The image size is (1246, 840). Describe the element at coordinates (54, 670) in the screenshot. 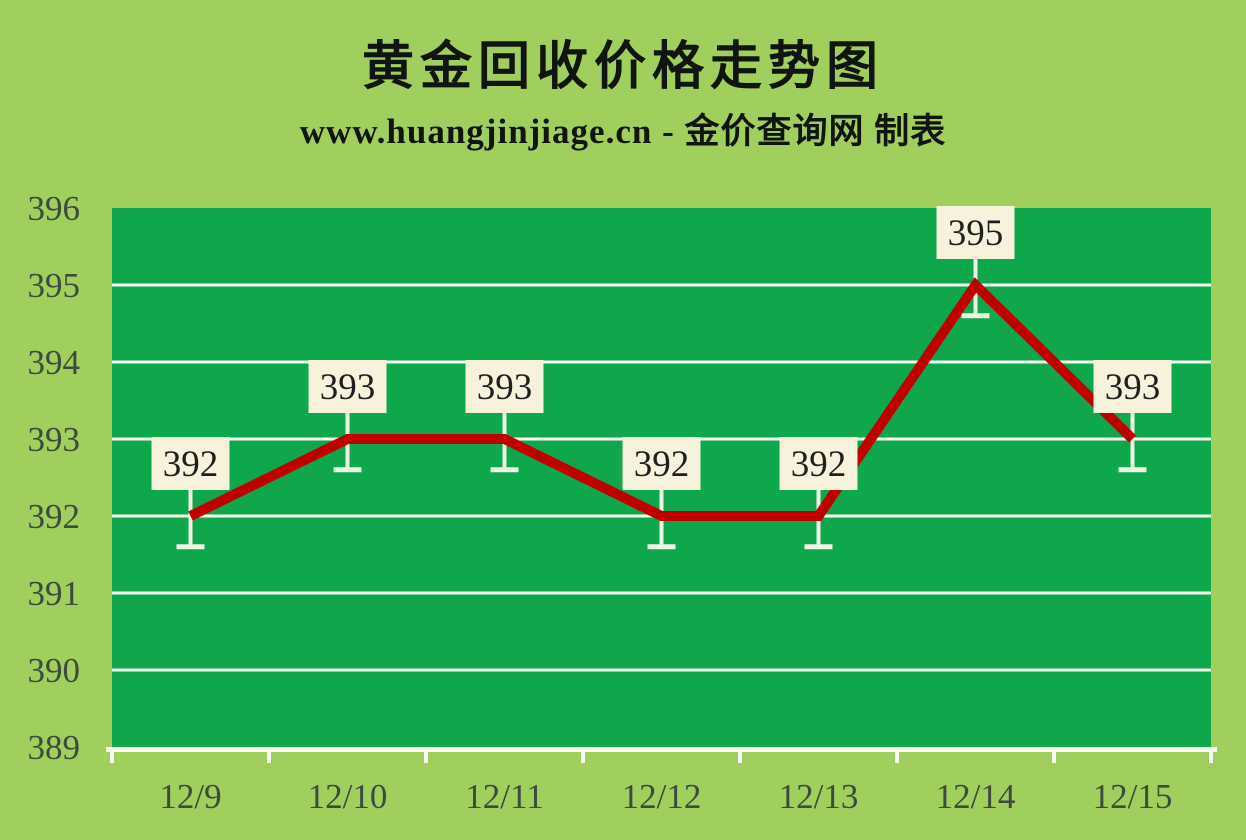

I see `y-tick-label: 390` at that location.